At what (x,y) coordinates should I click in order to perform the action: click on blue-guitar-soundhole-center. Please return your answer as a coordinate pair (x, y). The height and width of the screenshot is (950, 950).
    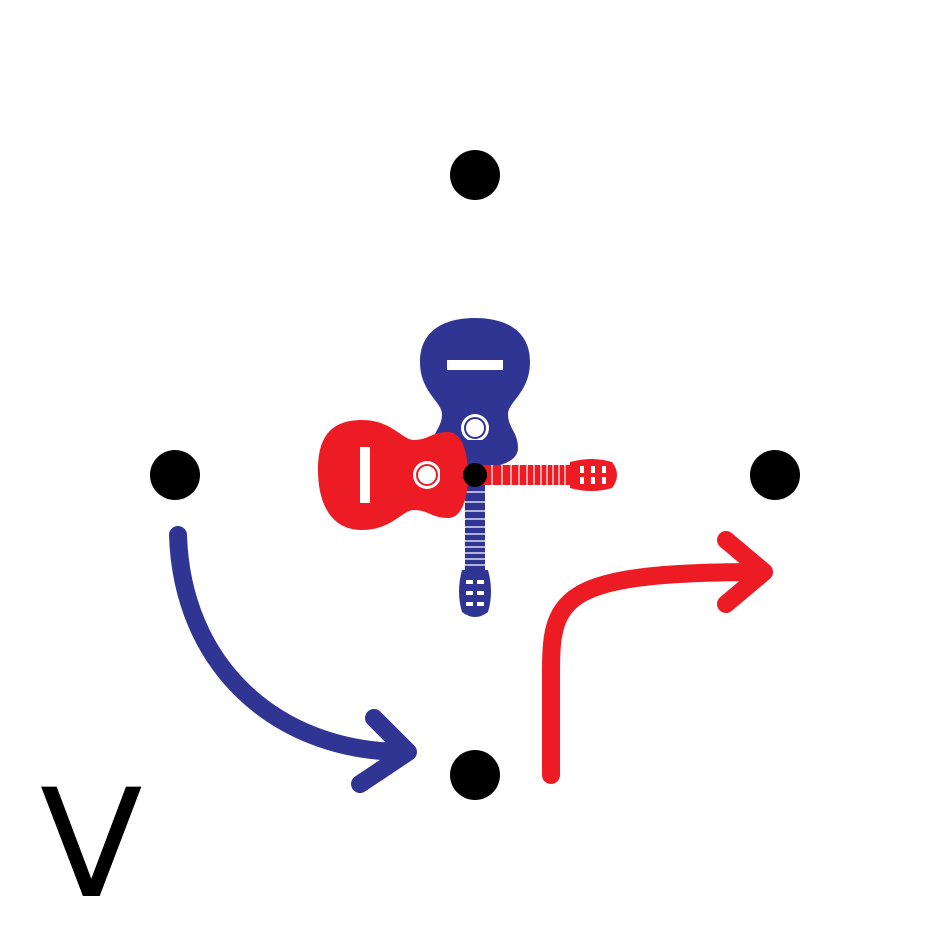
    Looking at the image, I should click on (475, 428).